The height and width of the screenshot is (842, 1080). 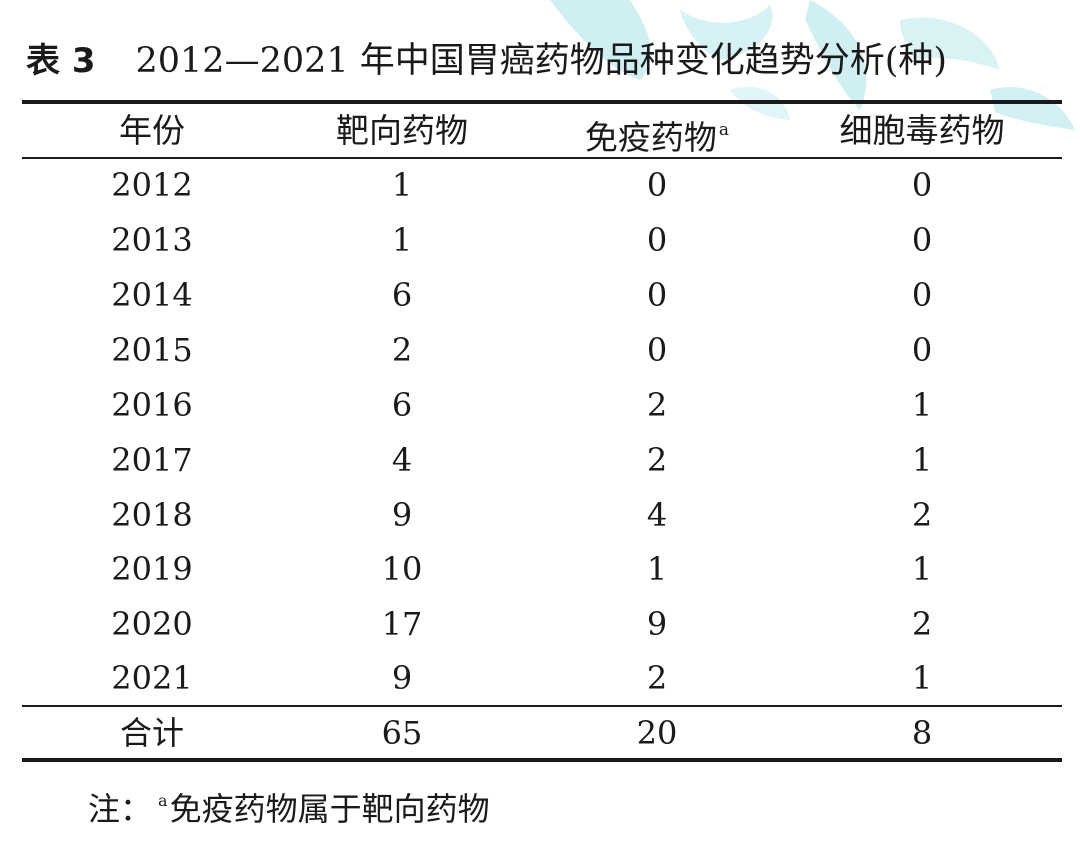 I want to click on cell-year: 2018, so click(x=152, y=515).